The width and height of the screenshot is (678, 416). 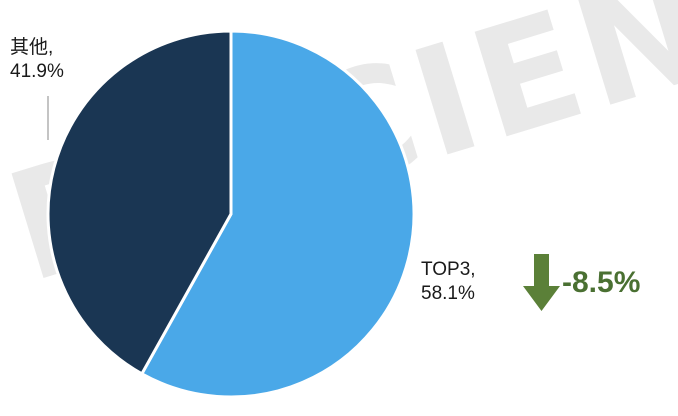 What do you see at coordinates (448, 293) in the screenshot?
I see `label-top3-value: 58.1%` at bounding box center [448, 293].